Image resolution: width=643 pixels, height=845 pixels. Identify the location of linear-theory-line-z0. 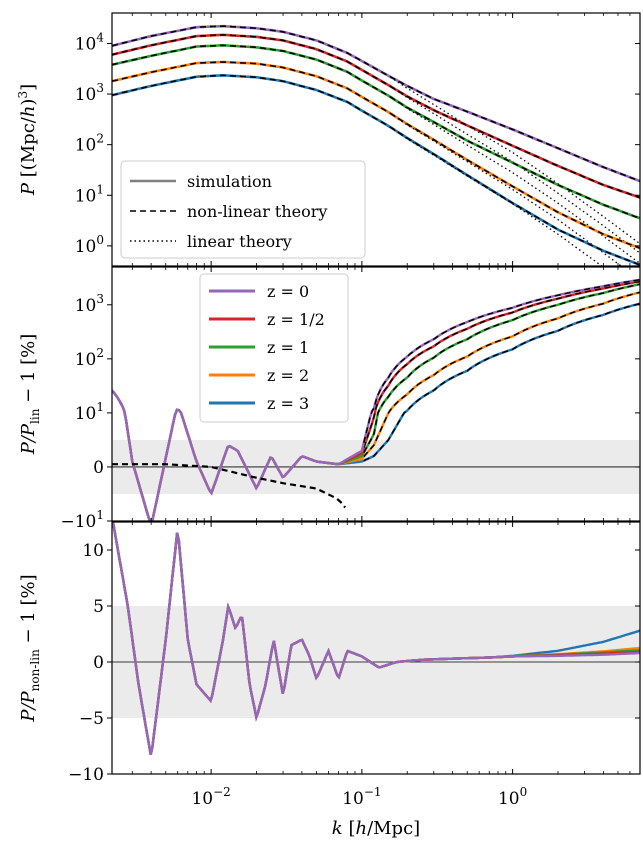
(515, 160).